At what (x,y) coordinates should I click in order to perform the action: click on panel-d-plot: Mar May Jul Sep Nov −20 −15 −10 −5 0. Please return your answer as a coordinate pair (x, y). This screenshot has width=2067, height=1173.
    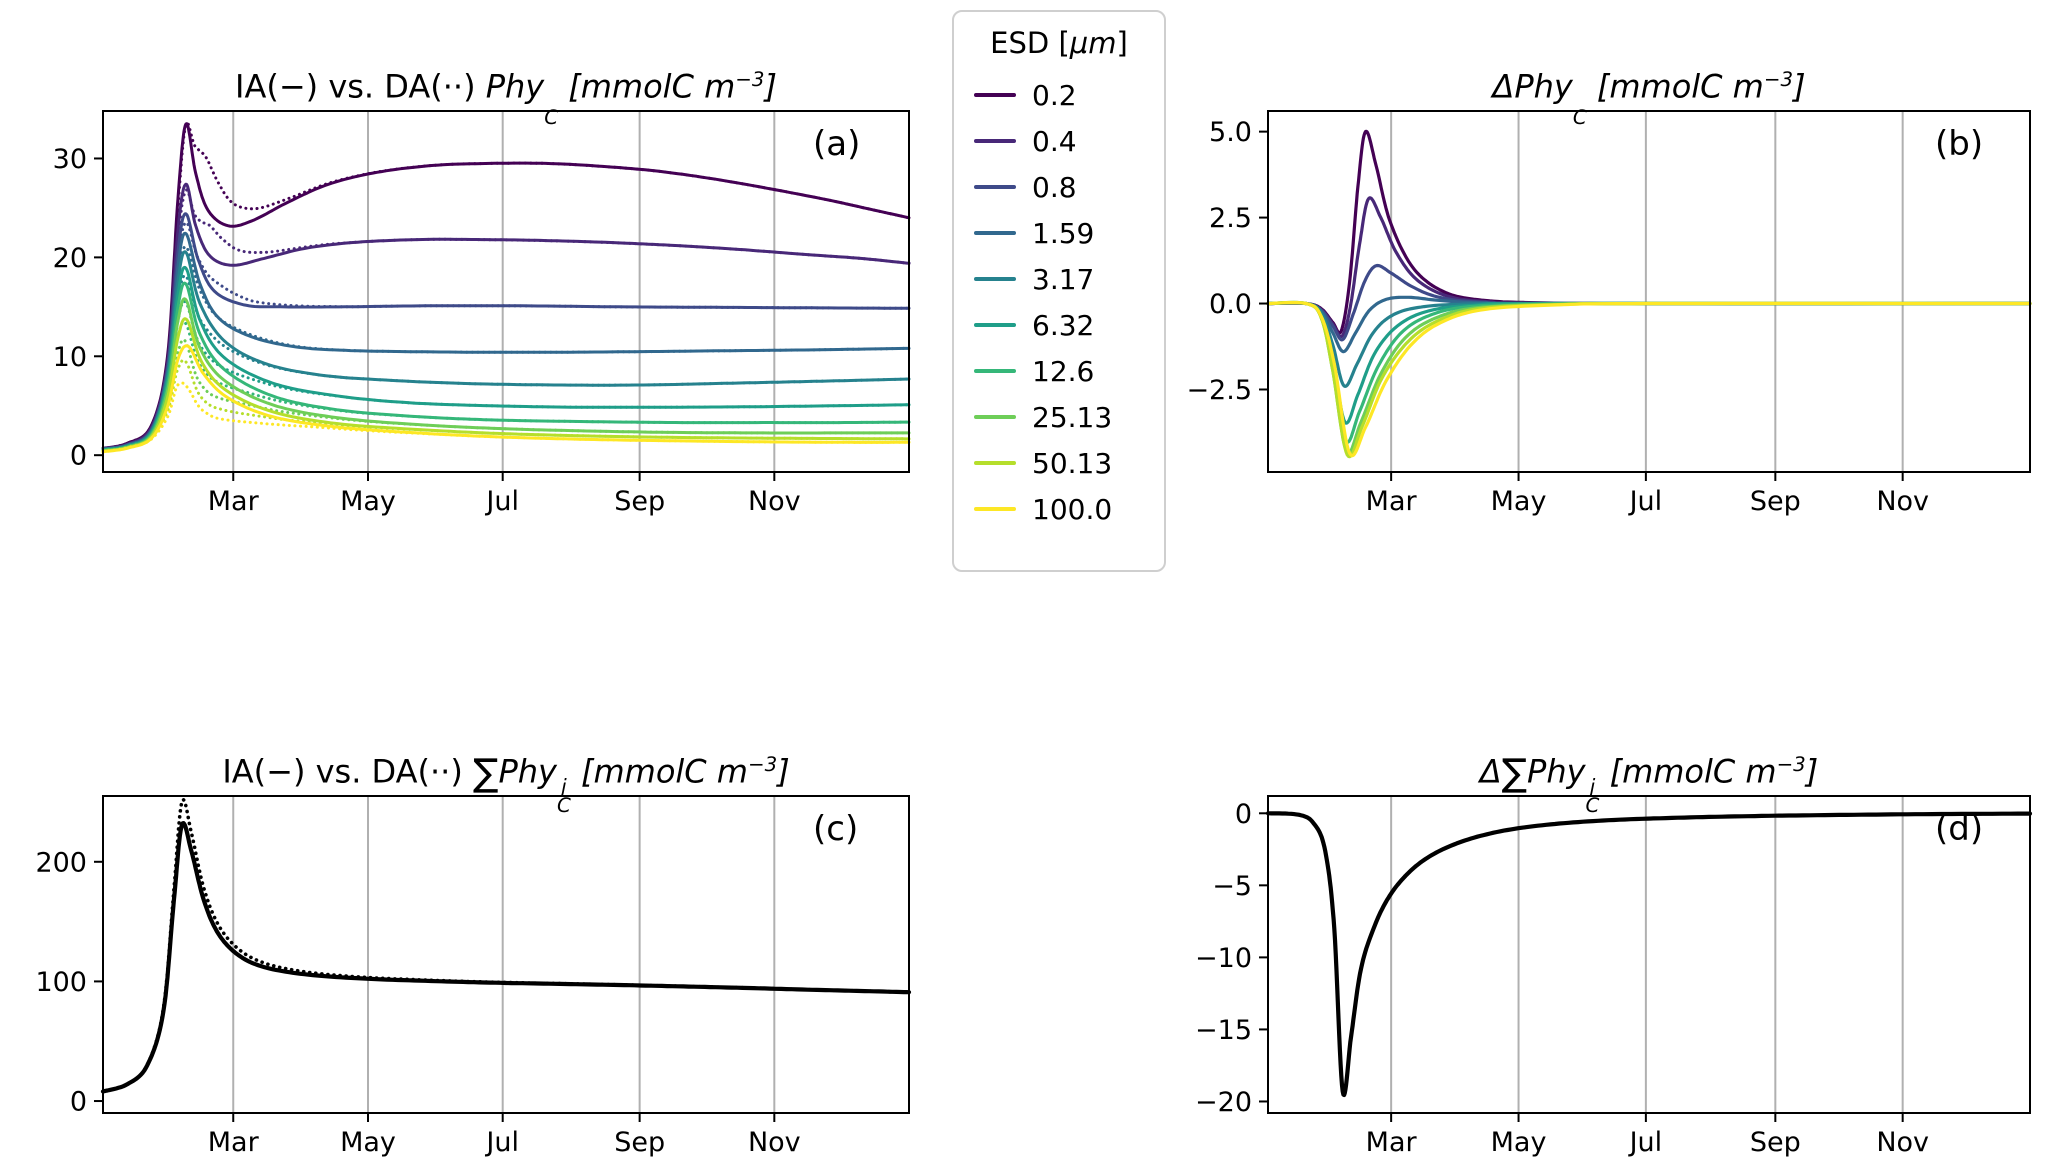
    Looking at the image, I should click on (1614, 976).